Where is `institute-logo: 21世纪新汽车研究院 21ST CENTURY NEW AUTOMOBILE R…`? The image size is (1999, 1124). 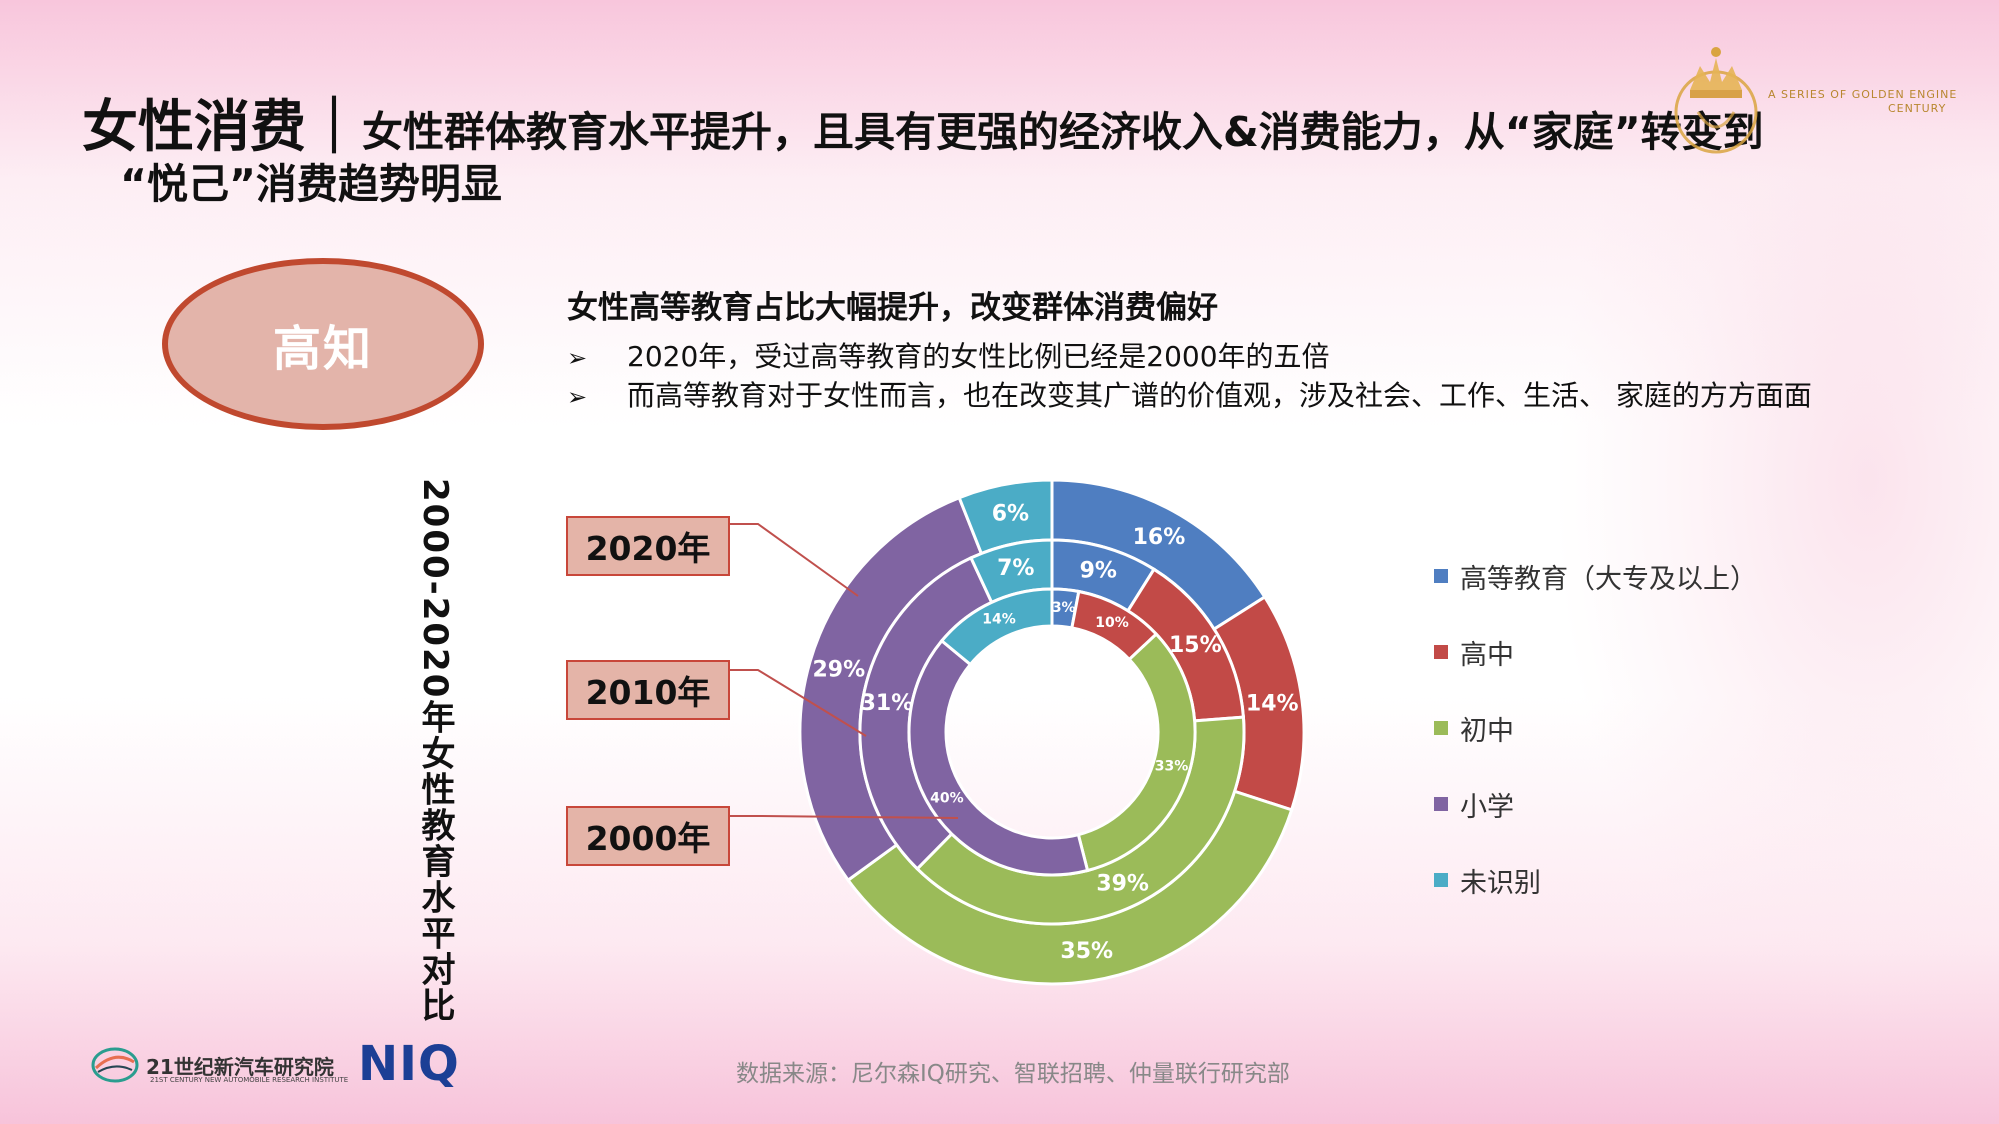 institute-logo: 21世纪新汽车研究院 21ST CENTURY NEW AUTOMOBILE R… is located at coordinates (219, 1065).